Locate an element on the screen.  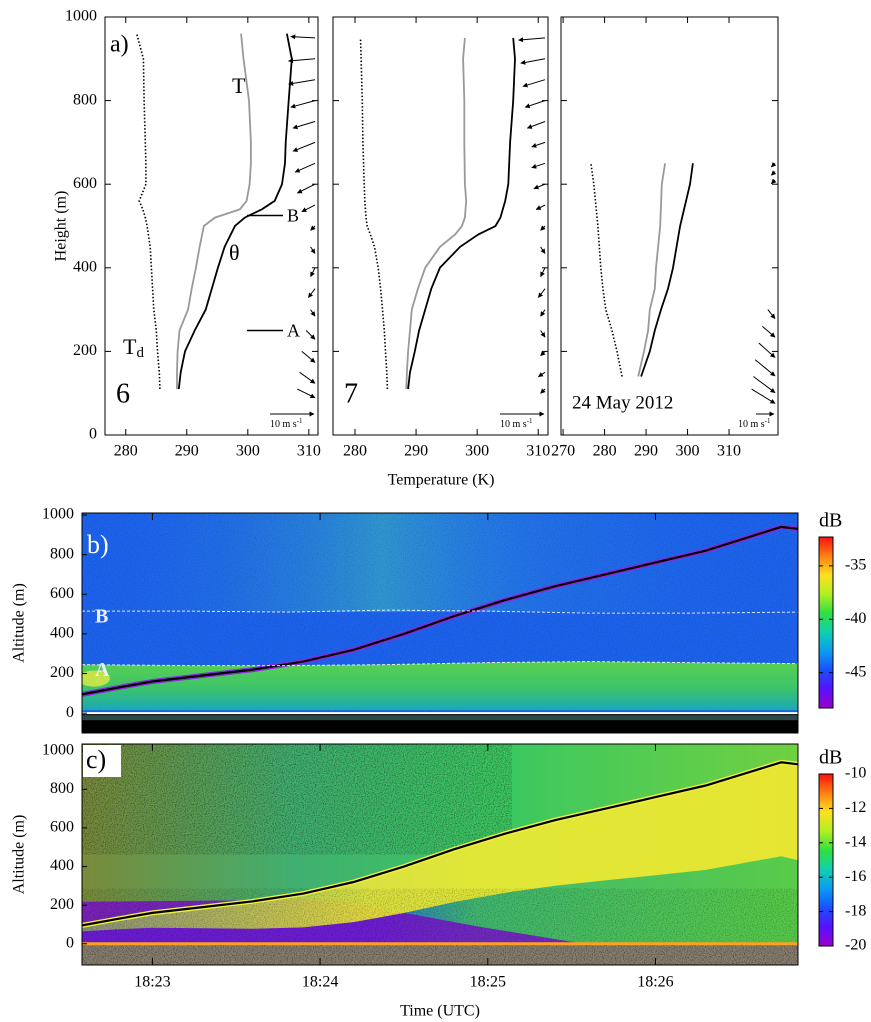
panel-label-box is located at coordinates (102, 761).